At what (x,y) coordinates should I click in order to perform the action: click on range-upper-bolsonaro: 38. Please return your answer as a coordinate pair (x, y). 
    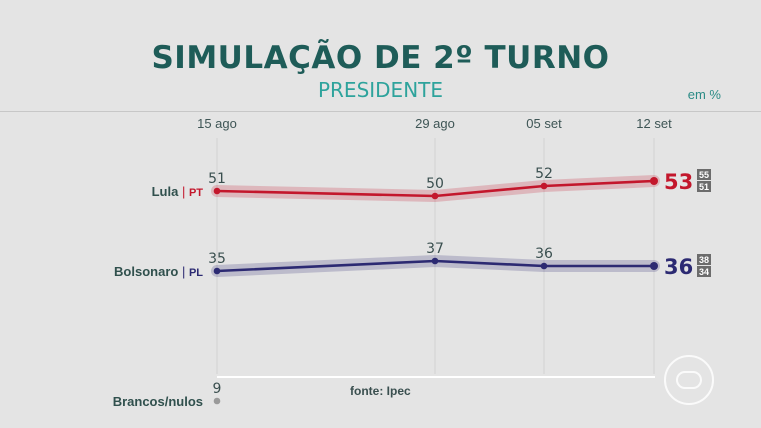
    Looking at the image, I should click on (704, 260).